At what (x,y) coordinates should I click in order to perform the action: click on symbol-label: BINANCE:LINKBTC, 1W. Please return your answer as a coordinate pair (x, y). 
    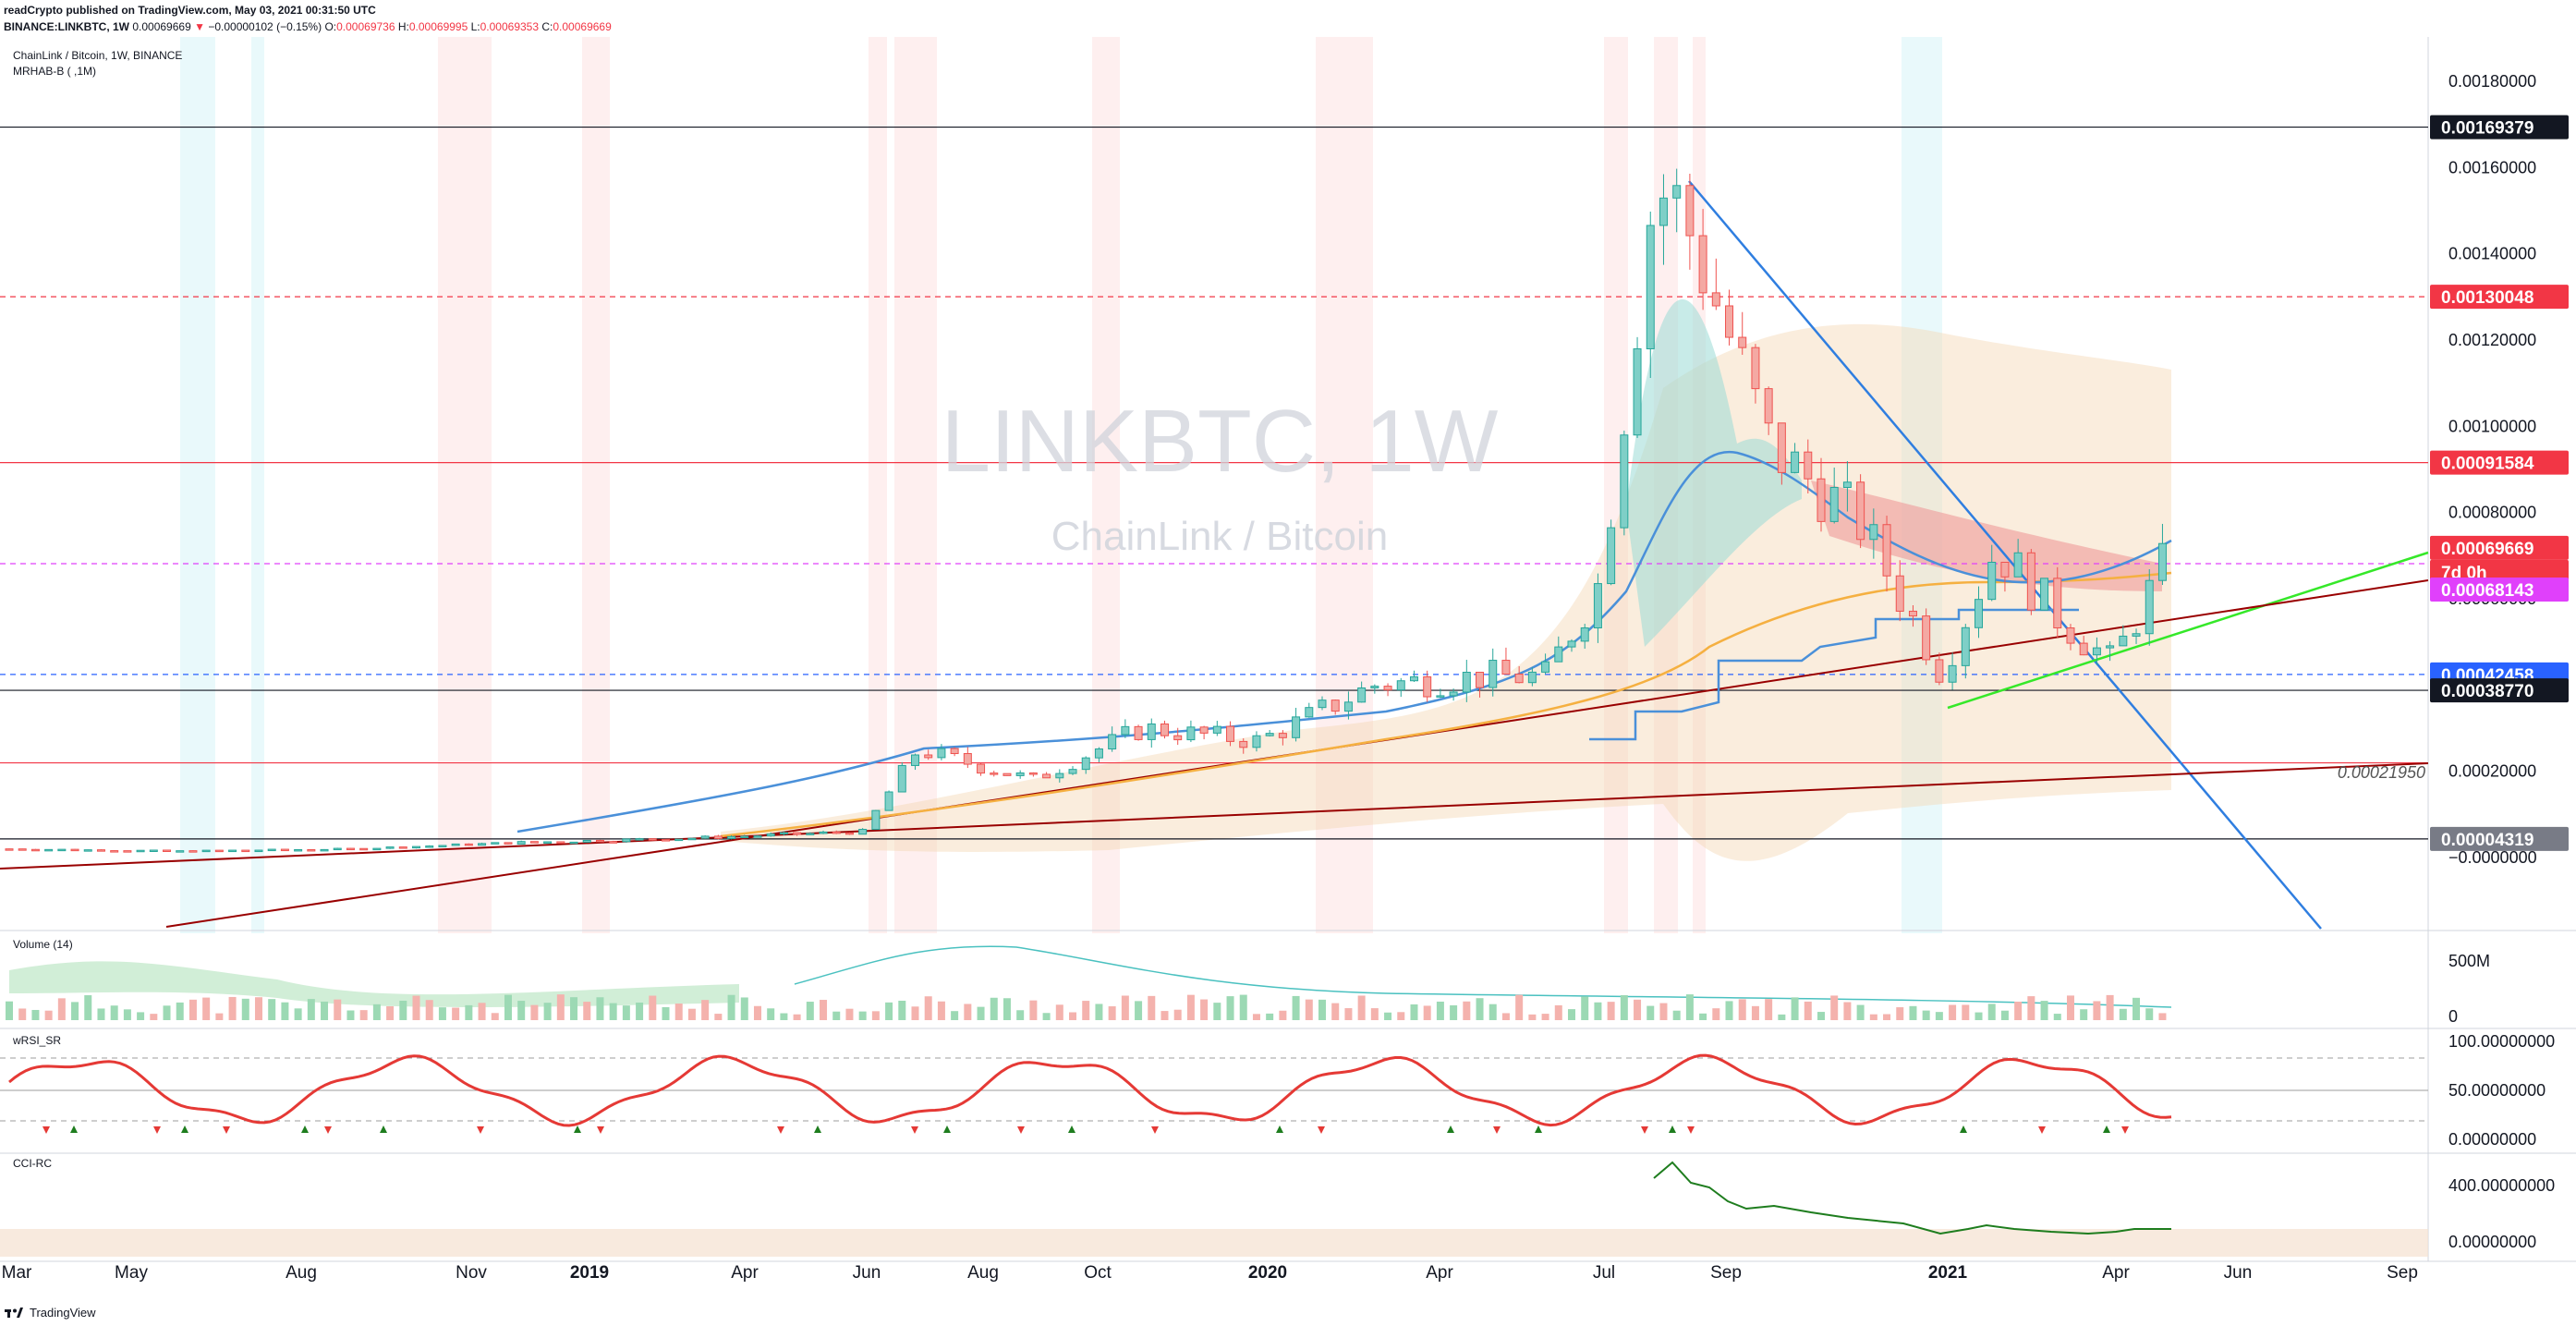
    Looking at the image, I should click on (66, 26).